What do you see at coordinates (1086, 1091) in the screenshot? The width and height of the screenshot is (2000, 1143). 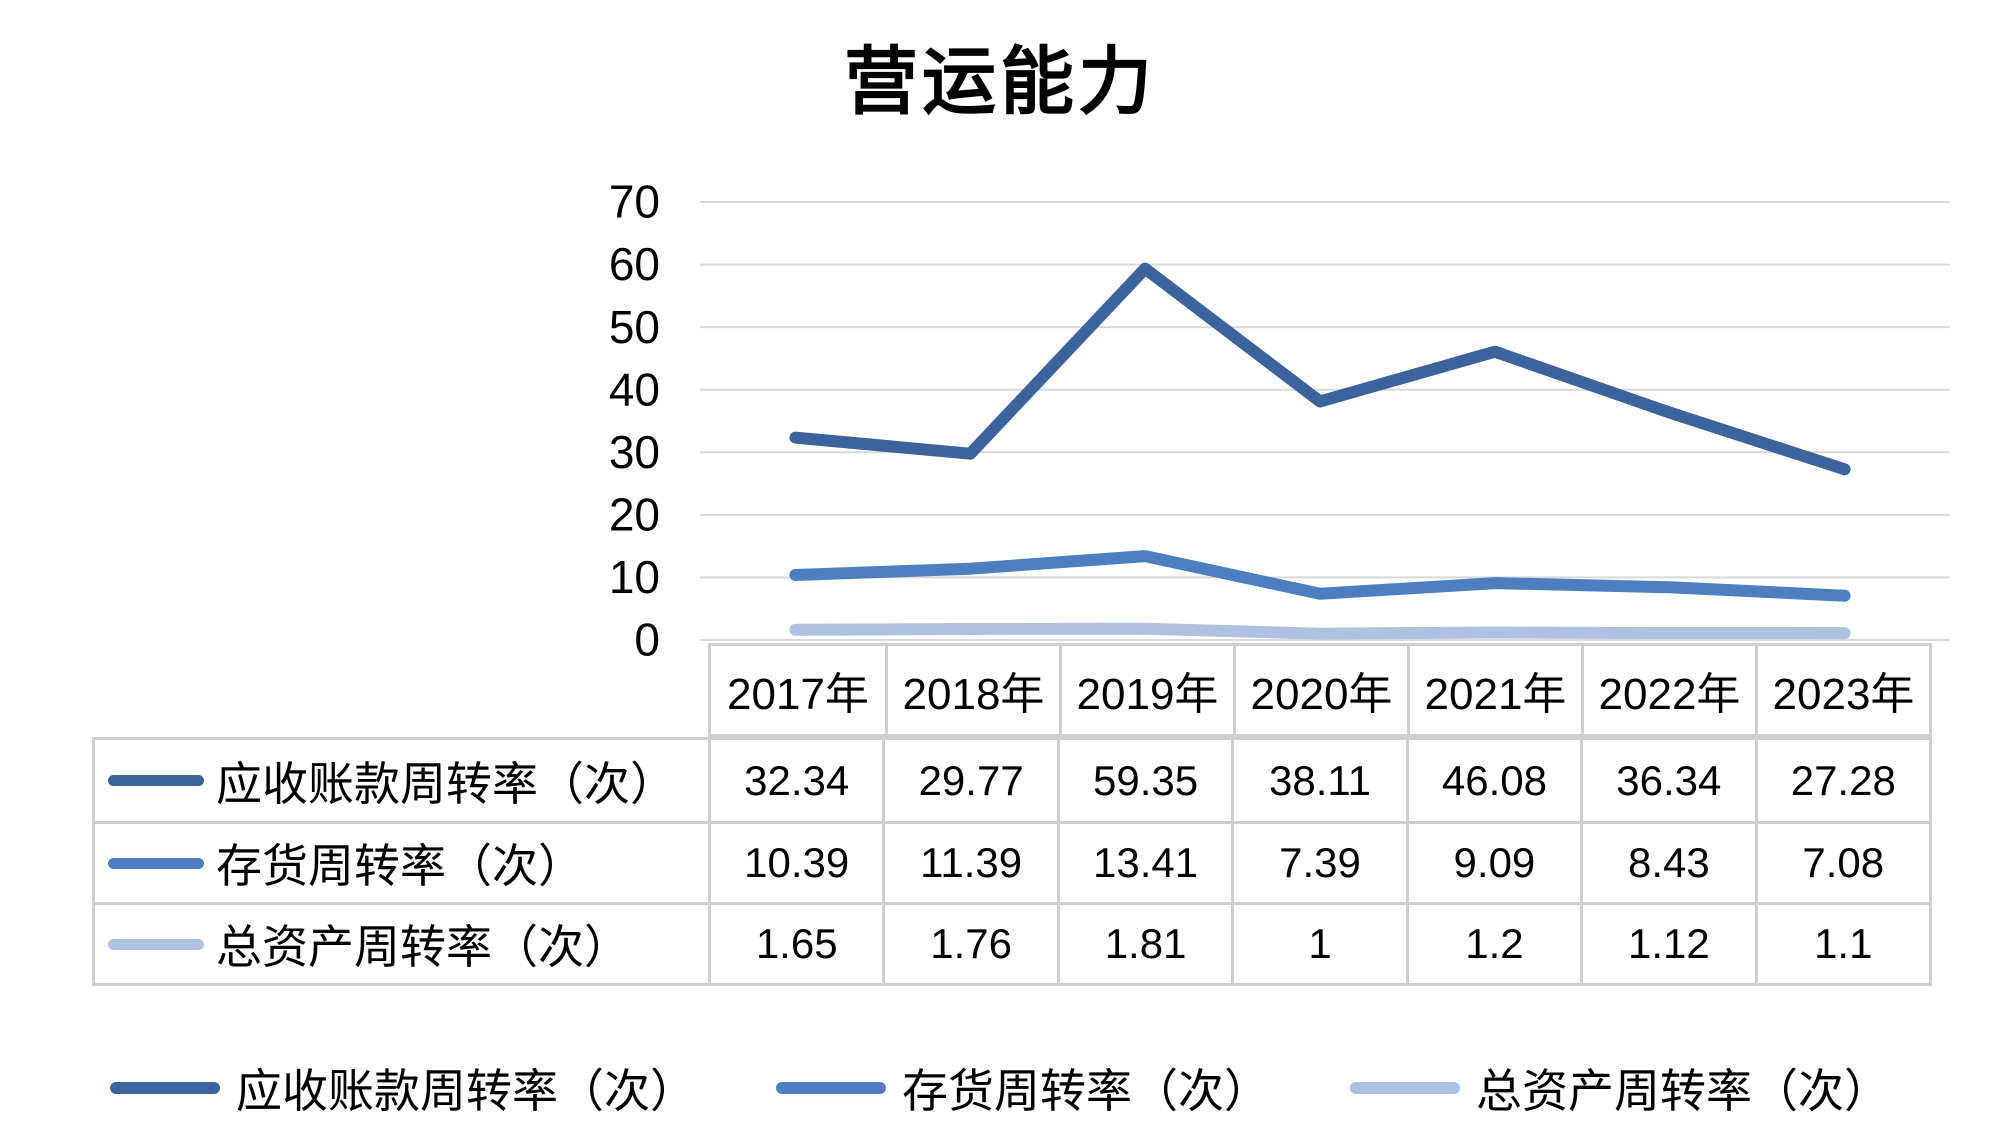 I see `legend-label: 存货周转率（次）` at bounding box center [1086, 1091].